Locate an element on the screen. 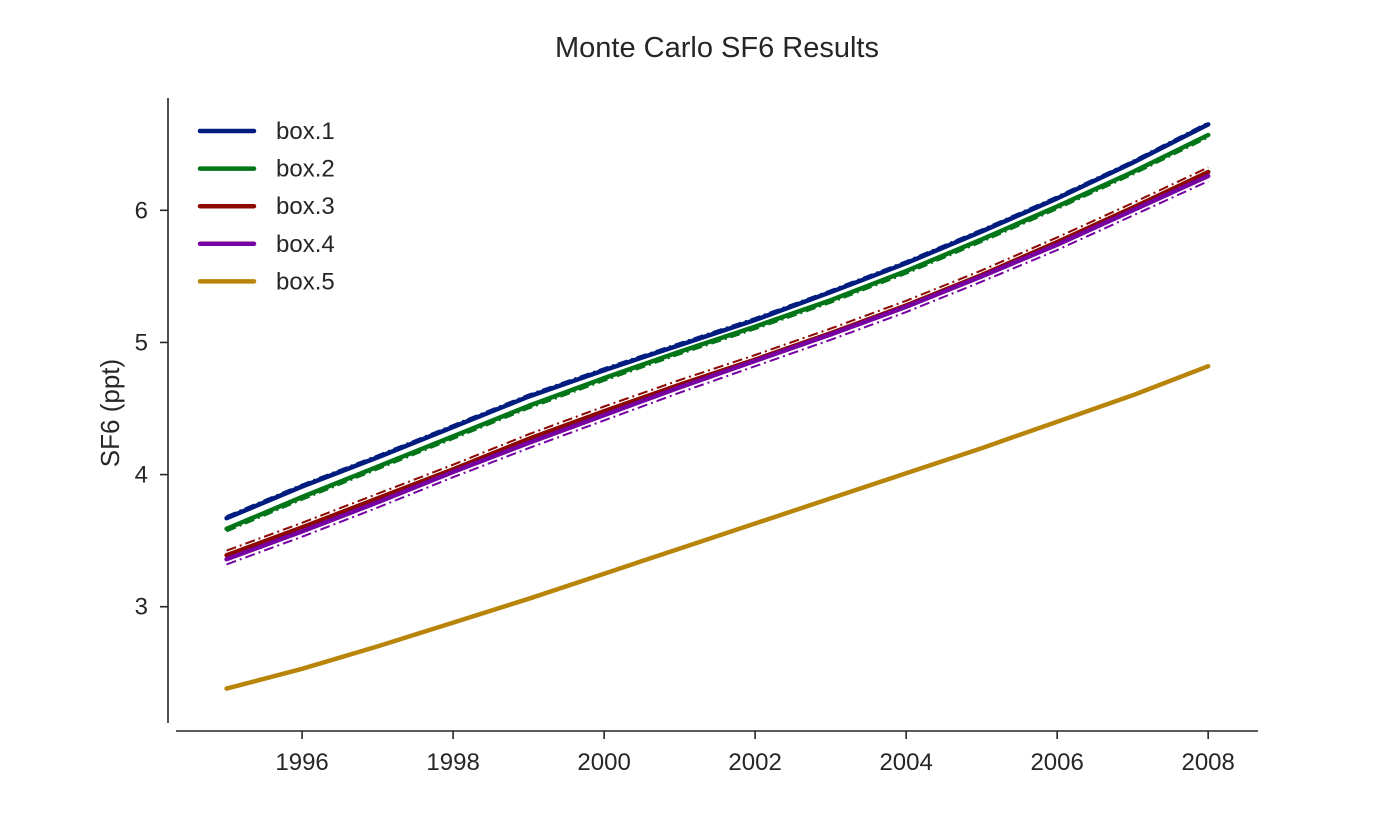 The width and height of the screenshot is (1400, 813). x-tick-label: 2002 is located at coordinates (754, 762).